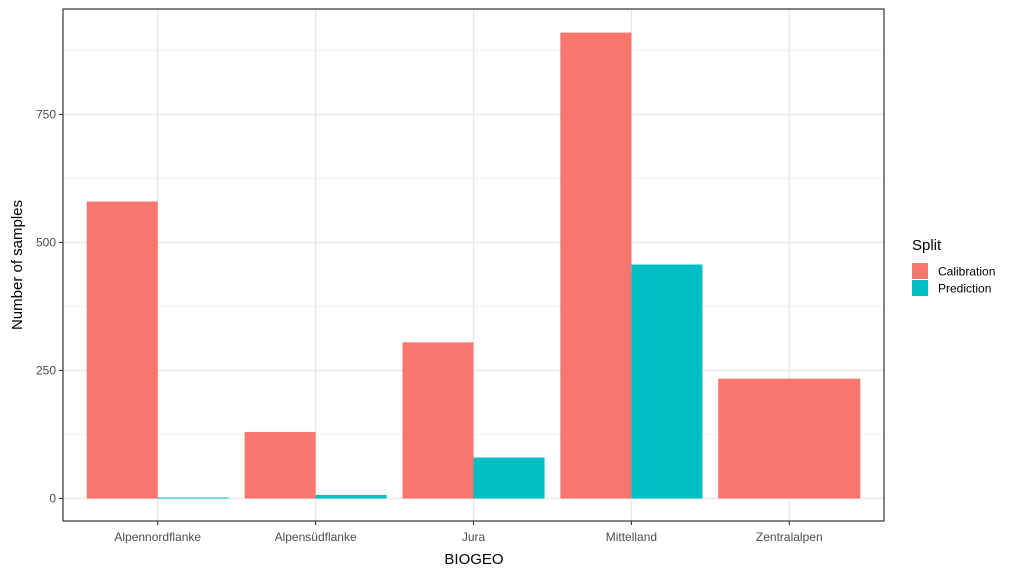 This screenshot has height=576, width=1024. What do you see at coordinates (52, 499) in the screenshot?
I see `y-tick-label: 0` at bounding box center [52, 499].